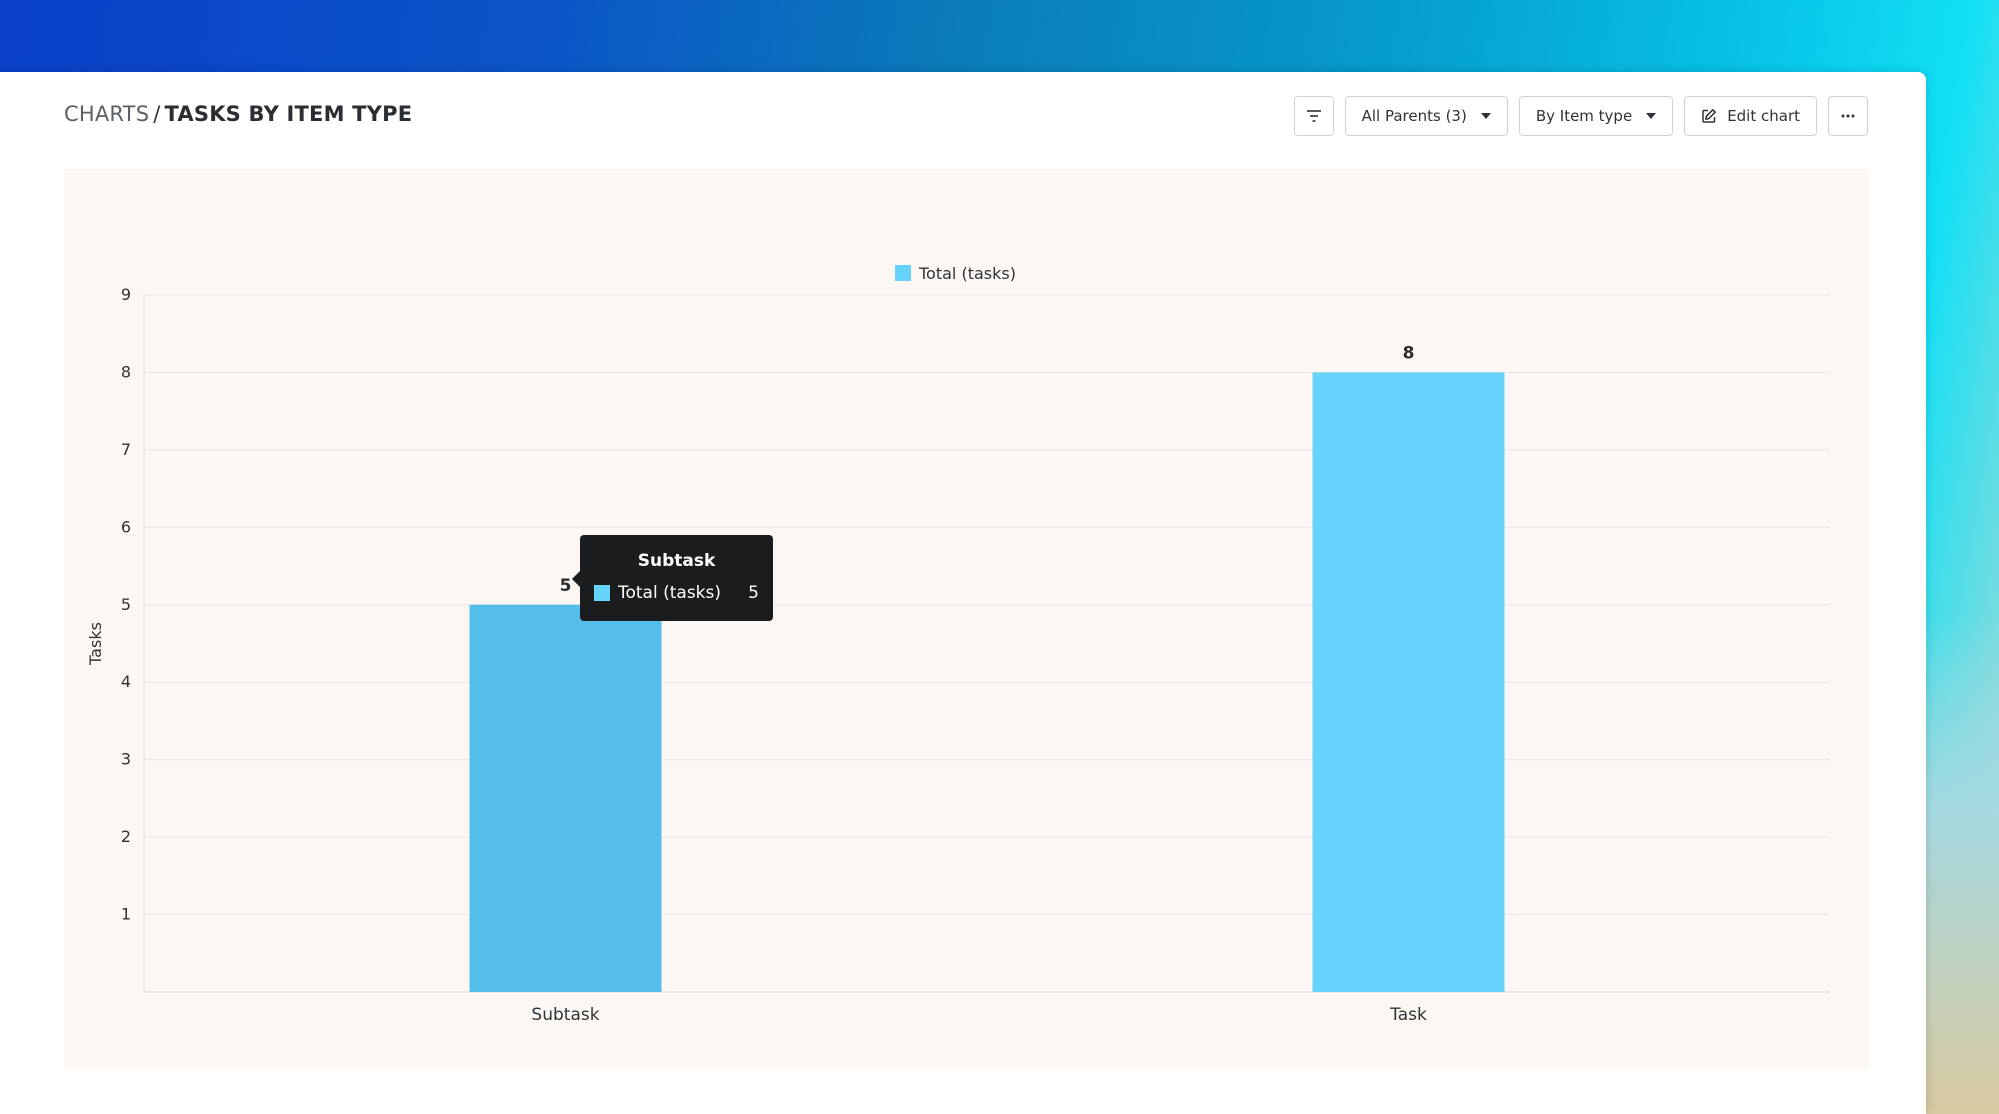 This screenshot has width=1999, height=1114. I want to click on x-tick-label: Subtask, so click(565, 1015).